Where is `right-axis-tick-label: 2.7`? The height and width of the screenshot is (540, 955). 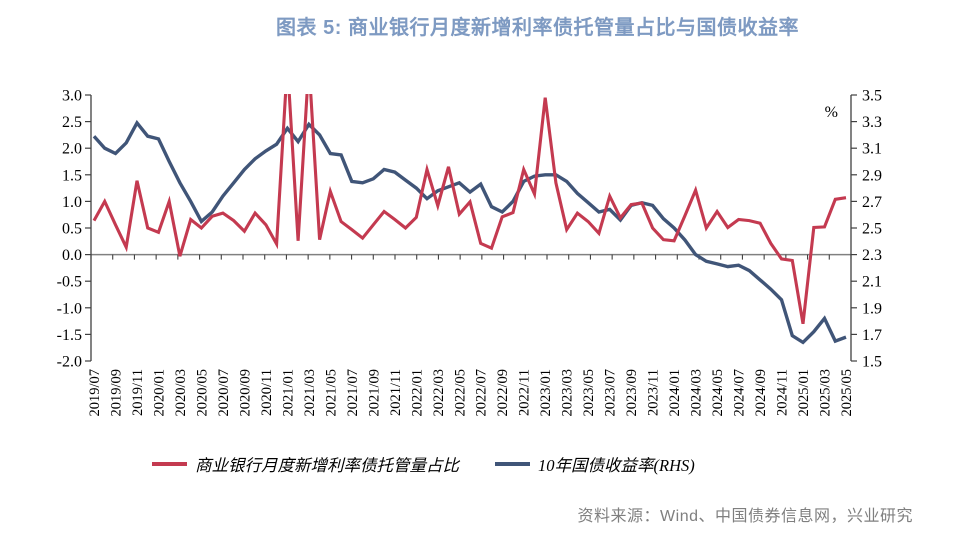 right-axis-tick-label: 2.7 is located at coordinates (872, 202).